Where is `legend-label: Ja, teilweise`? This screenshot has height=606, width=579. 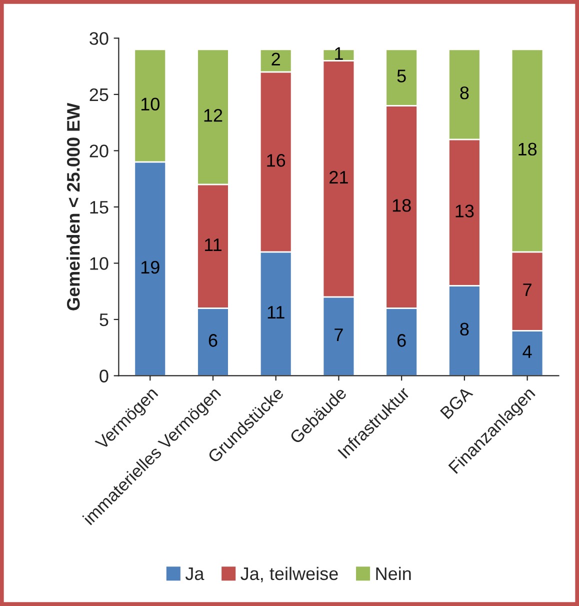
legend-label: Ja, teilweise is located at coordinates (289, 574).